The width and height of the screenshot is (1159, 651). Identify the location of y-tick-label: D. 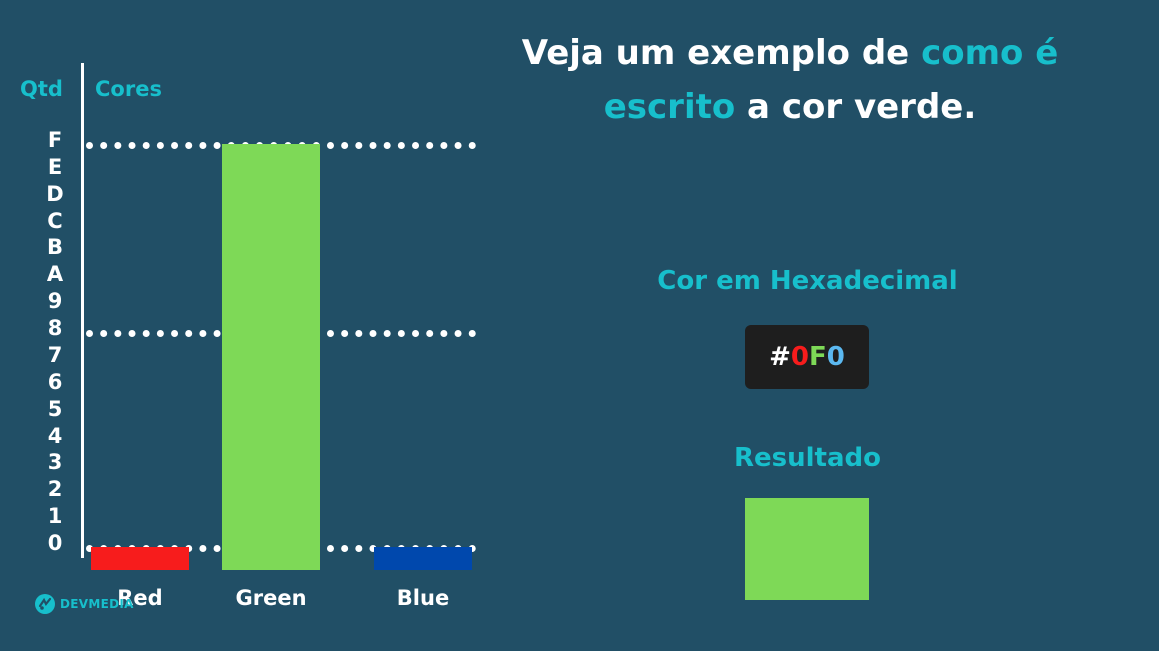
(55, 193).